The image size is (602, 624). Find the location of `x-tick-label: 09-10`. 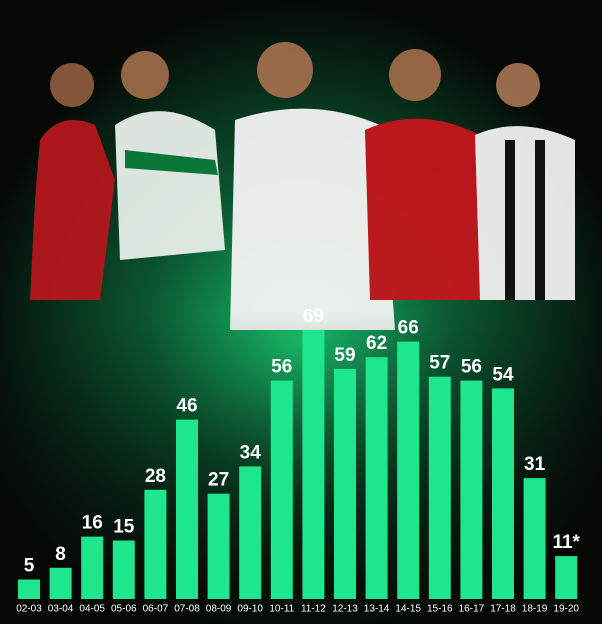

x-tick-label: 09-10 is located at coordinates (250, 609).